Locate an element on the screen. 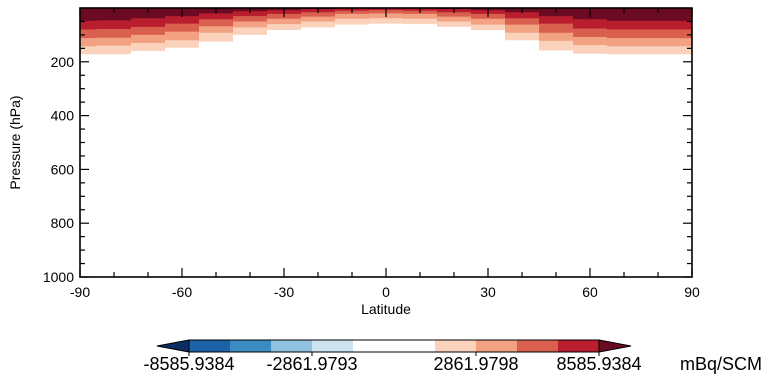  contour-bands is located at coordinates (386, 31).